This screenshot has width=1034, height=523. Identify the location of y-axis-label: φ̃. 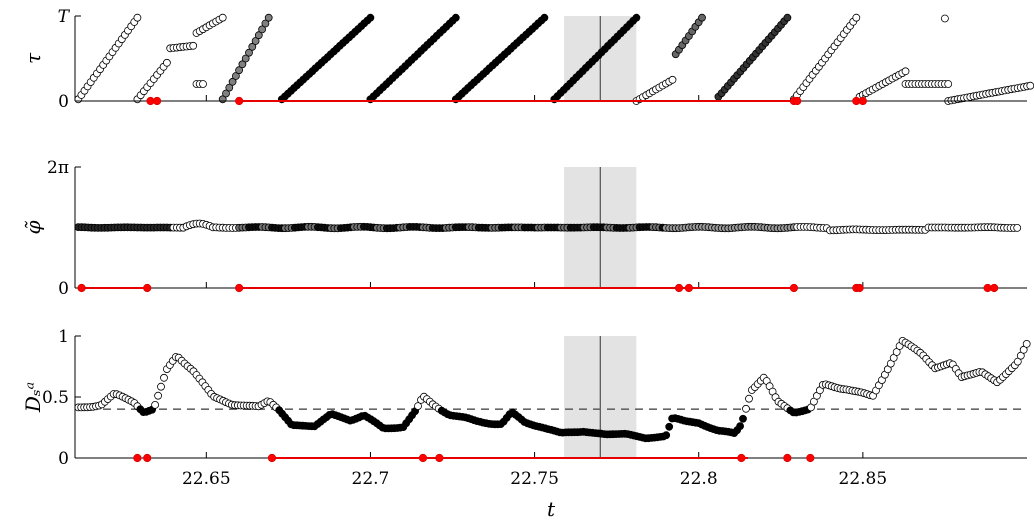
(33, 227).